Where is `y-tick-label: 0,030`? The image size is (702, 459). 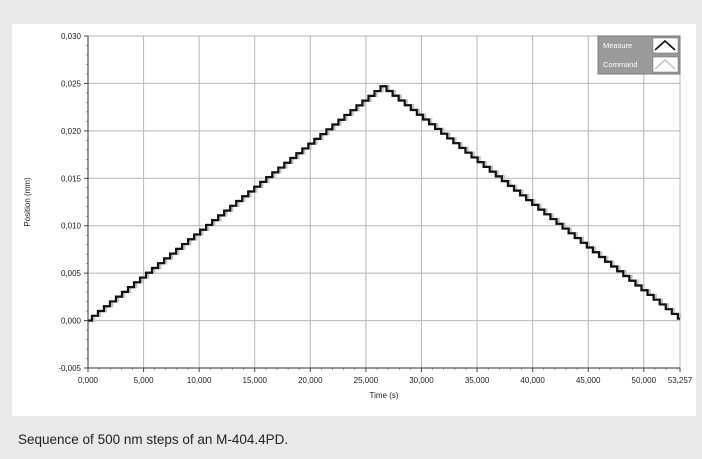
y-tick-label: 0,030 is located at coordinates (71, 36).